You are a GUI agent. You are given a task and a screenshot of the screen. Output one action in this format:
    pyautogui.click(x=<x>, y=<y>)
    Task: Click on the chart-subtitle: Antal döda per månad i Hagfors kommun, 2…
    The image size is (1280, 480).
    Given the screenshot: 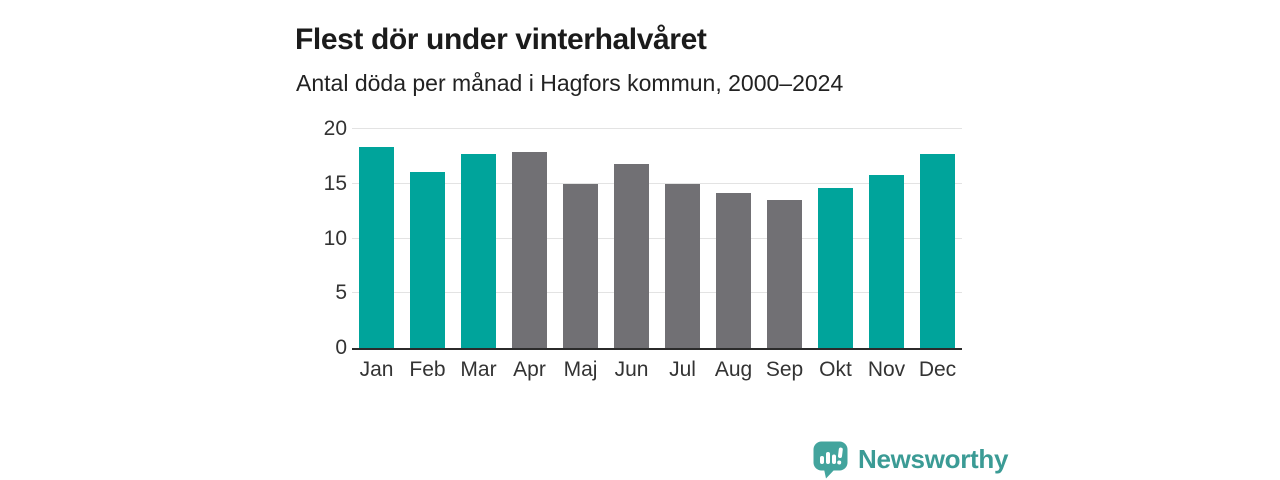 What is the action you would take?
    pyautogui.click(x=570, y=83)
    